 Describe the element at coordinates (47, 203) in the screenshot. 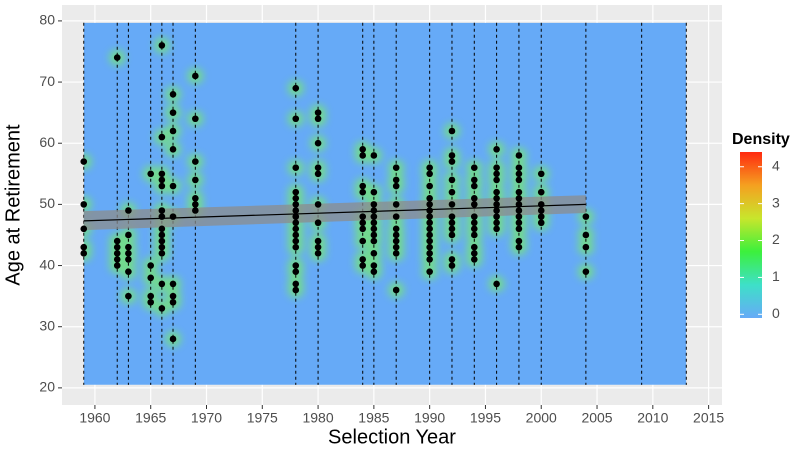

I see `y-tick-label: 50` at that location.